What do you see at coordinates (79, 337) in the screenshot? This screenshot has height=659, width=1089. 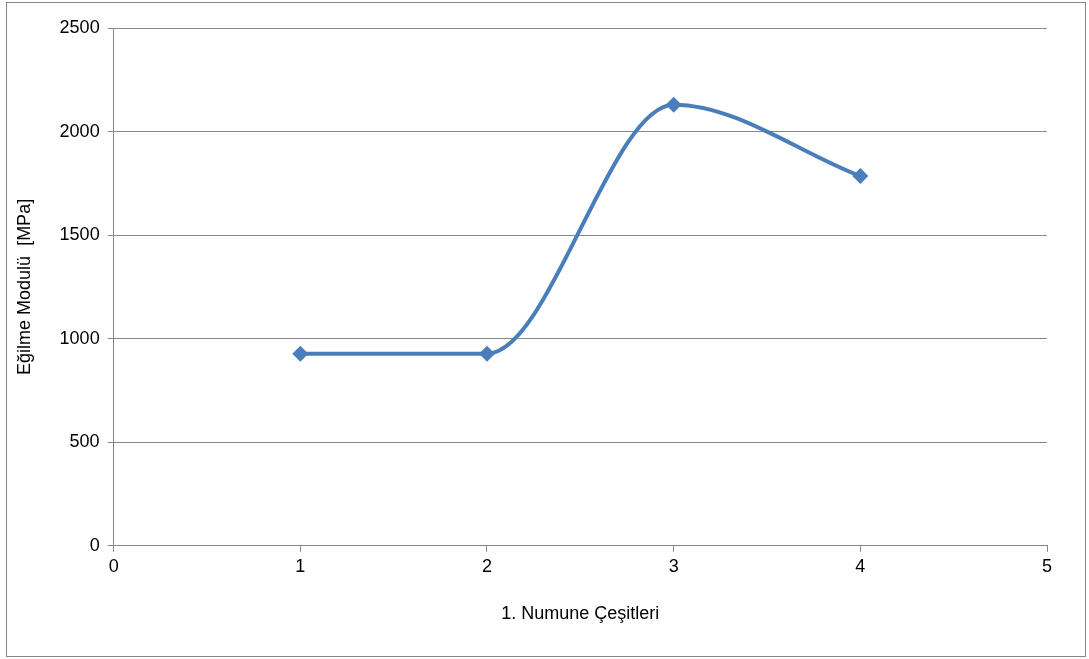 I see `y-tick-label: 1000` at bounding box center [79, 337].